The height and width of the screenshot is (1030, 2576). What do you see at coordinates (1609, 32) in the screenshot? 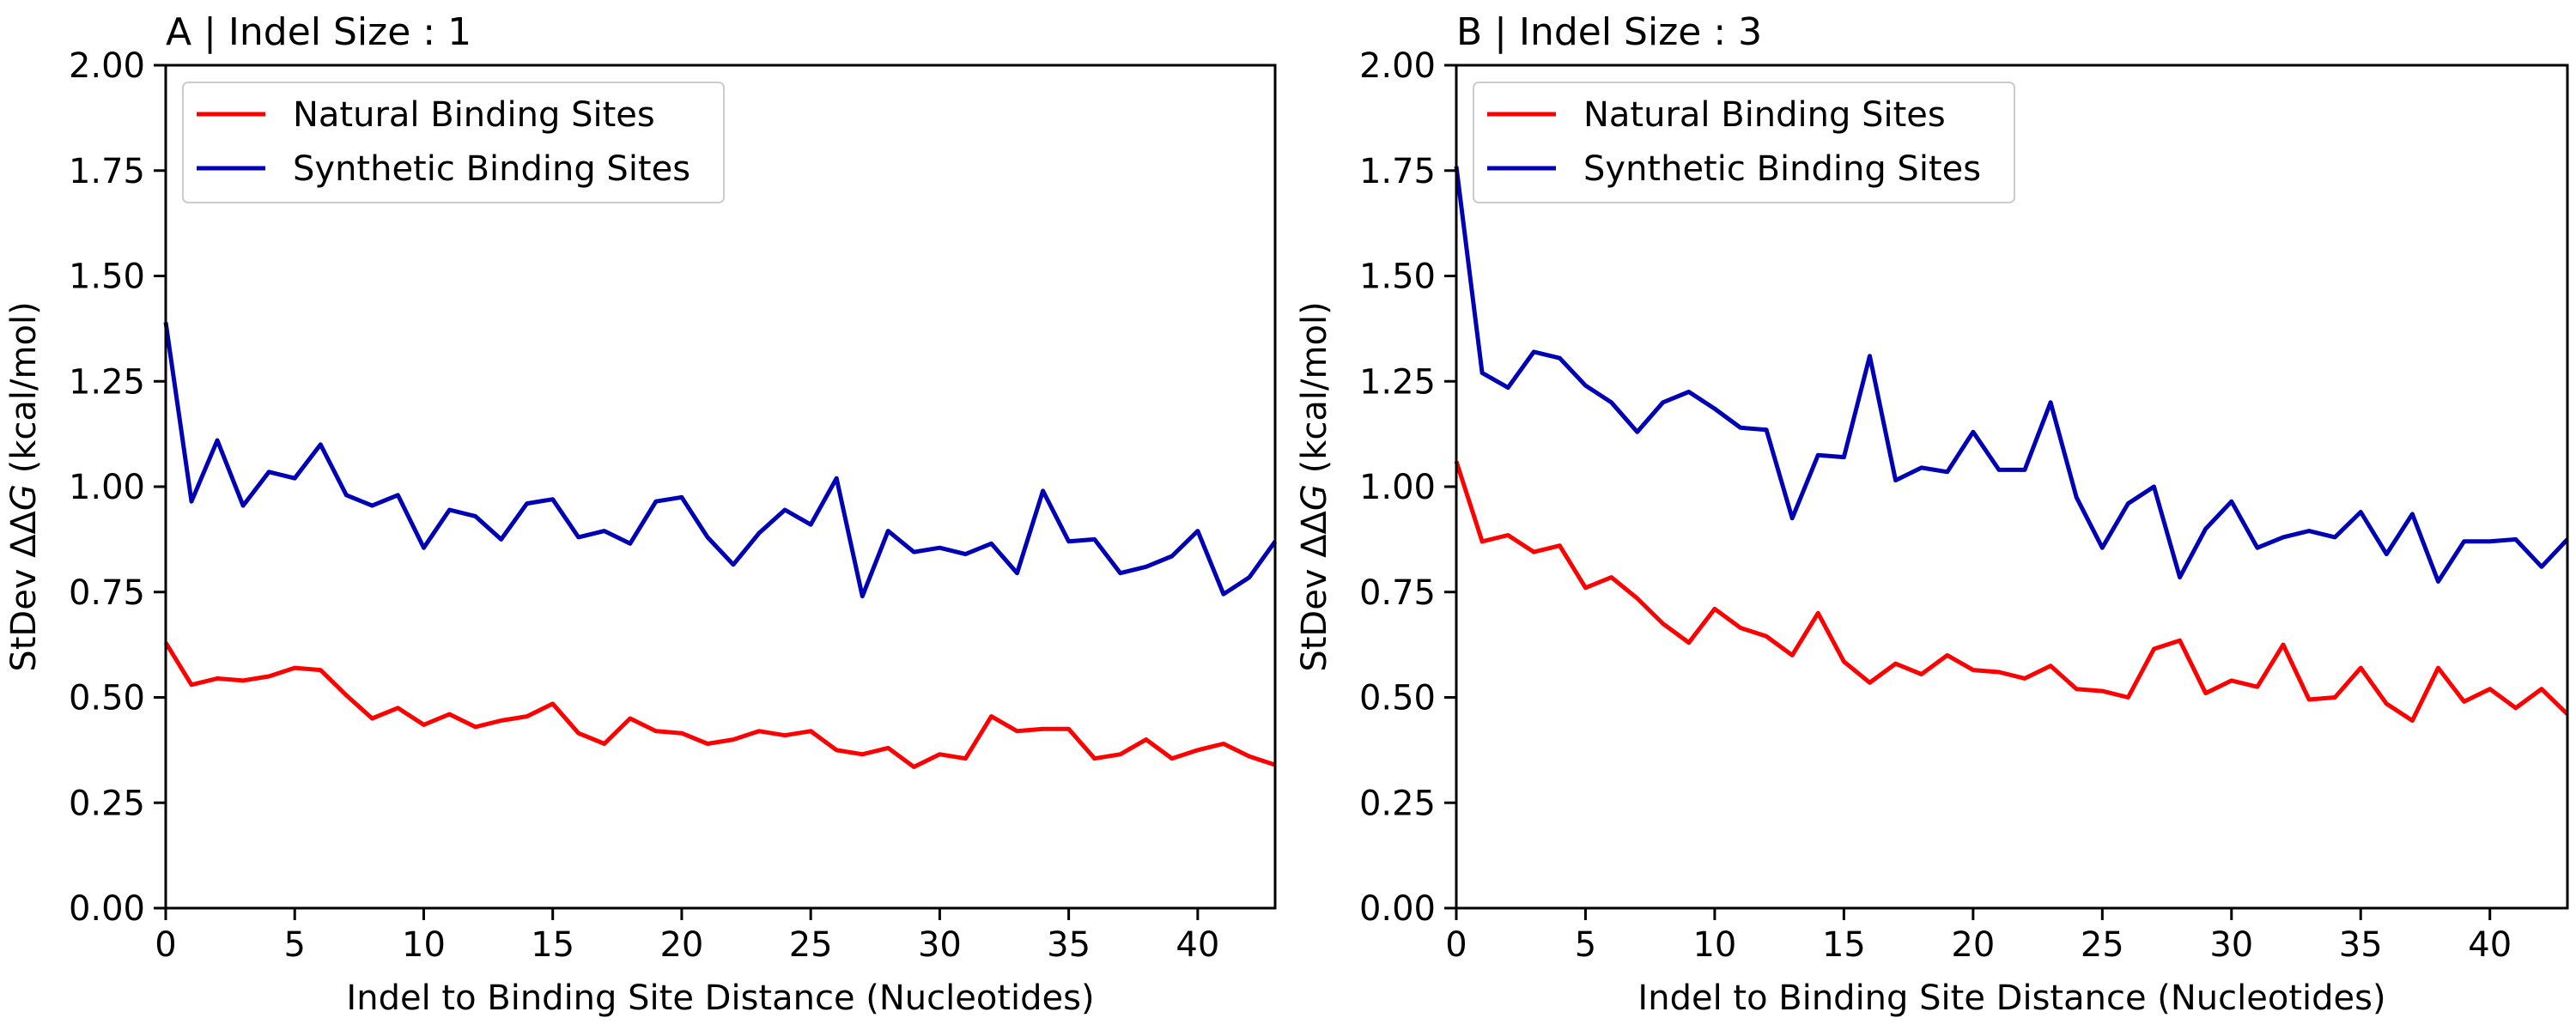
I see `chart-title: B | Indel Size : 3` at bounding box center [1609, 32].